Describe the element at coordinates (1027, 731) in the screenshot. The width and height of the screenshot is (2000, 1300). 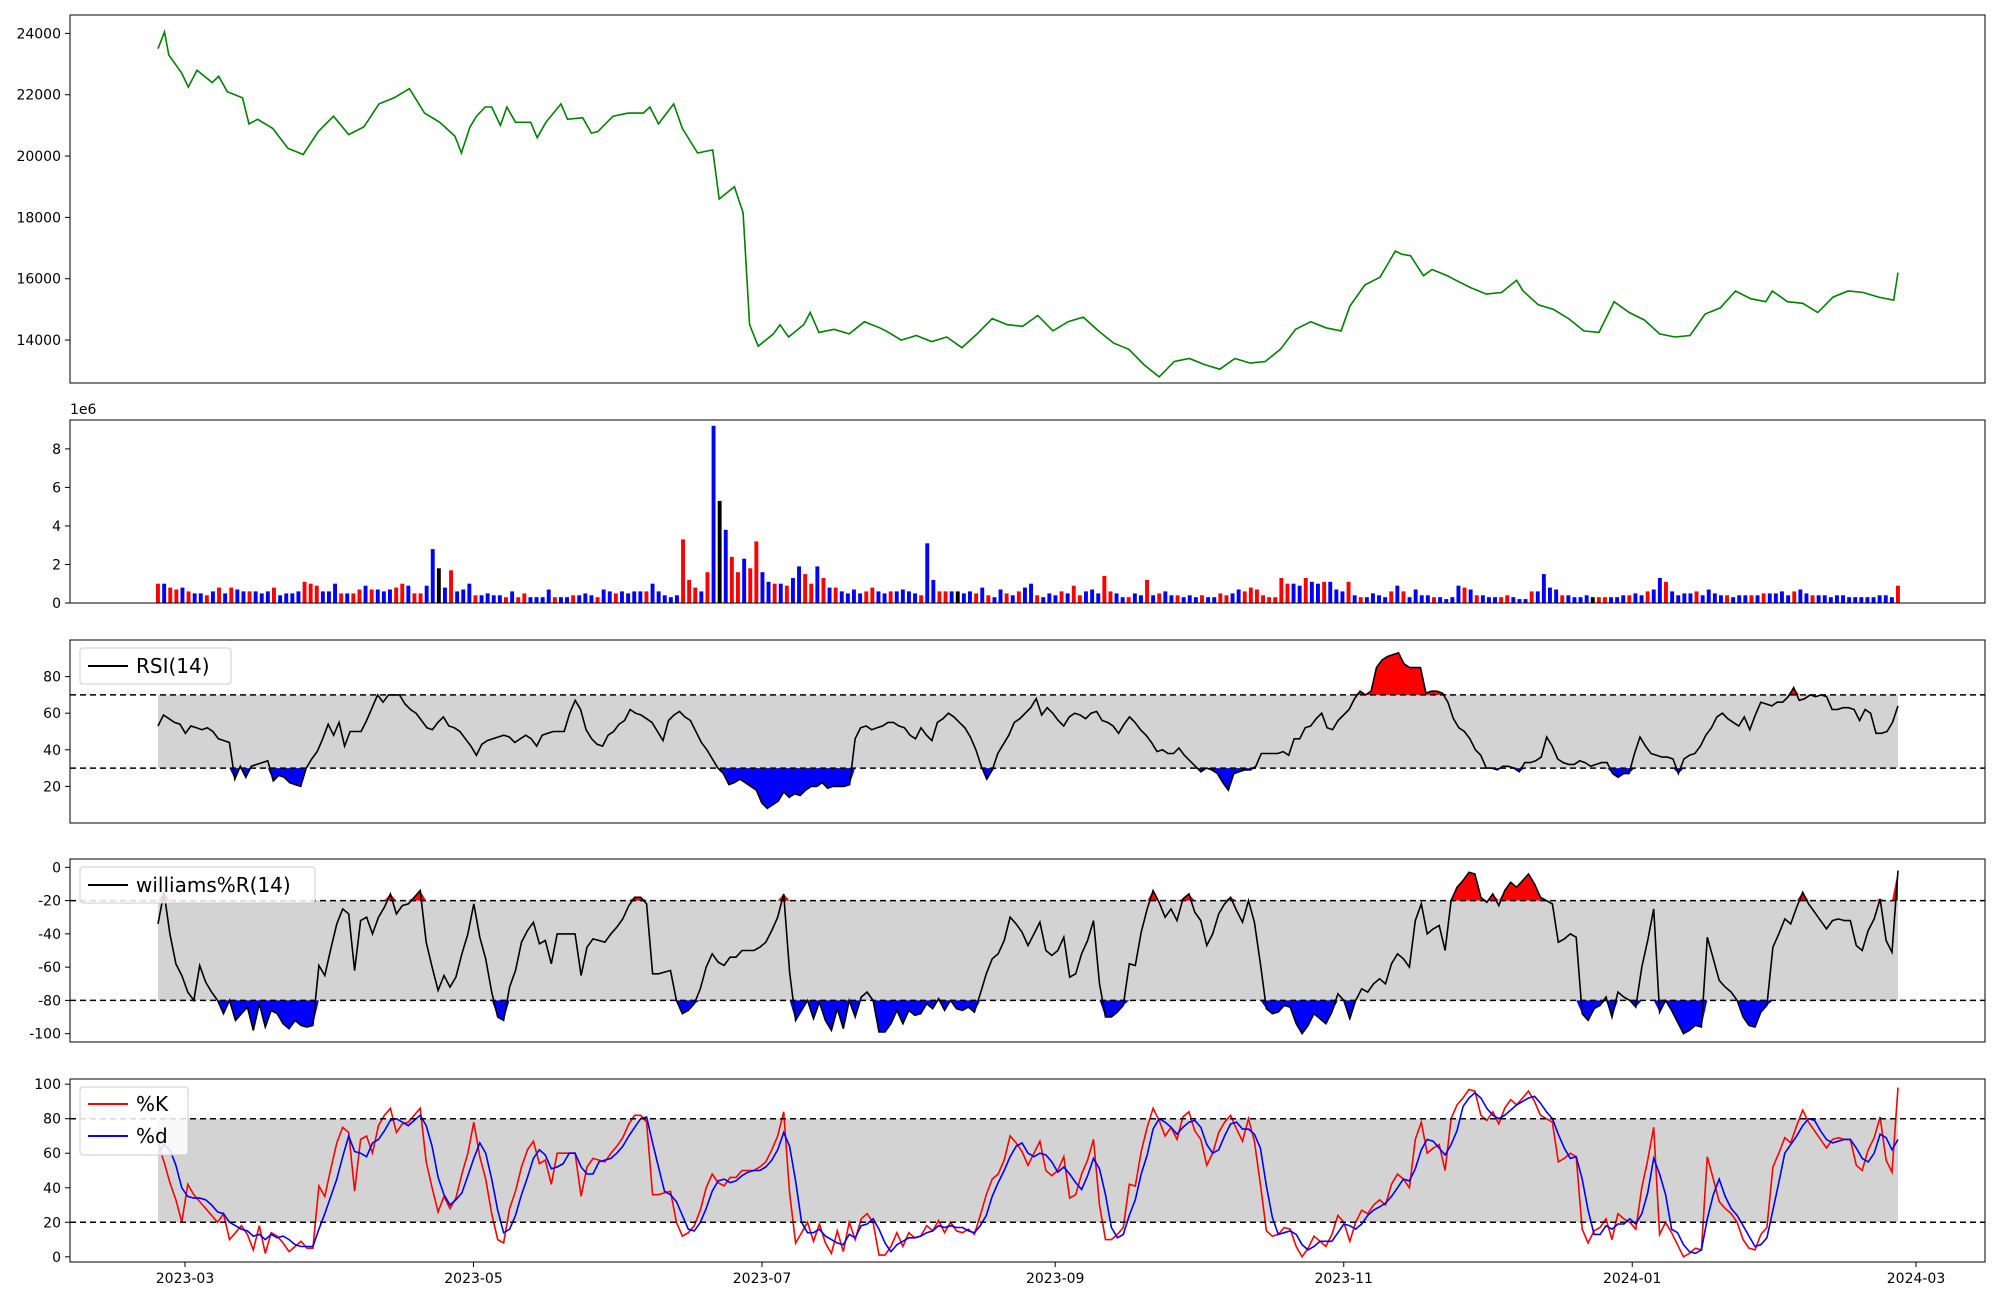
I see `rsi-axes-frame` at that location.